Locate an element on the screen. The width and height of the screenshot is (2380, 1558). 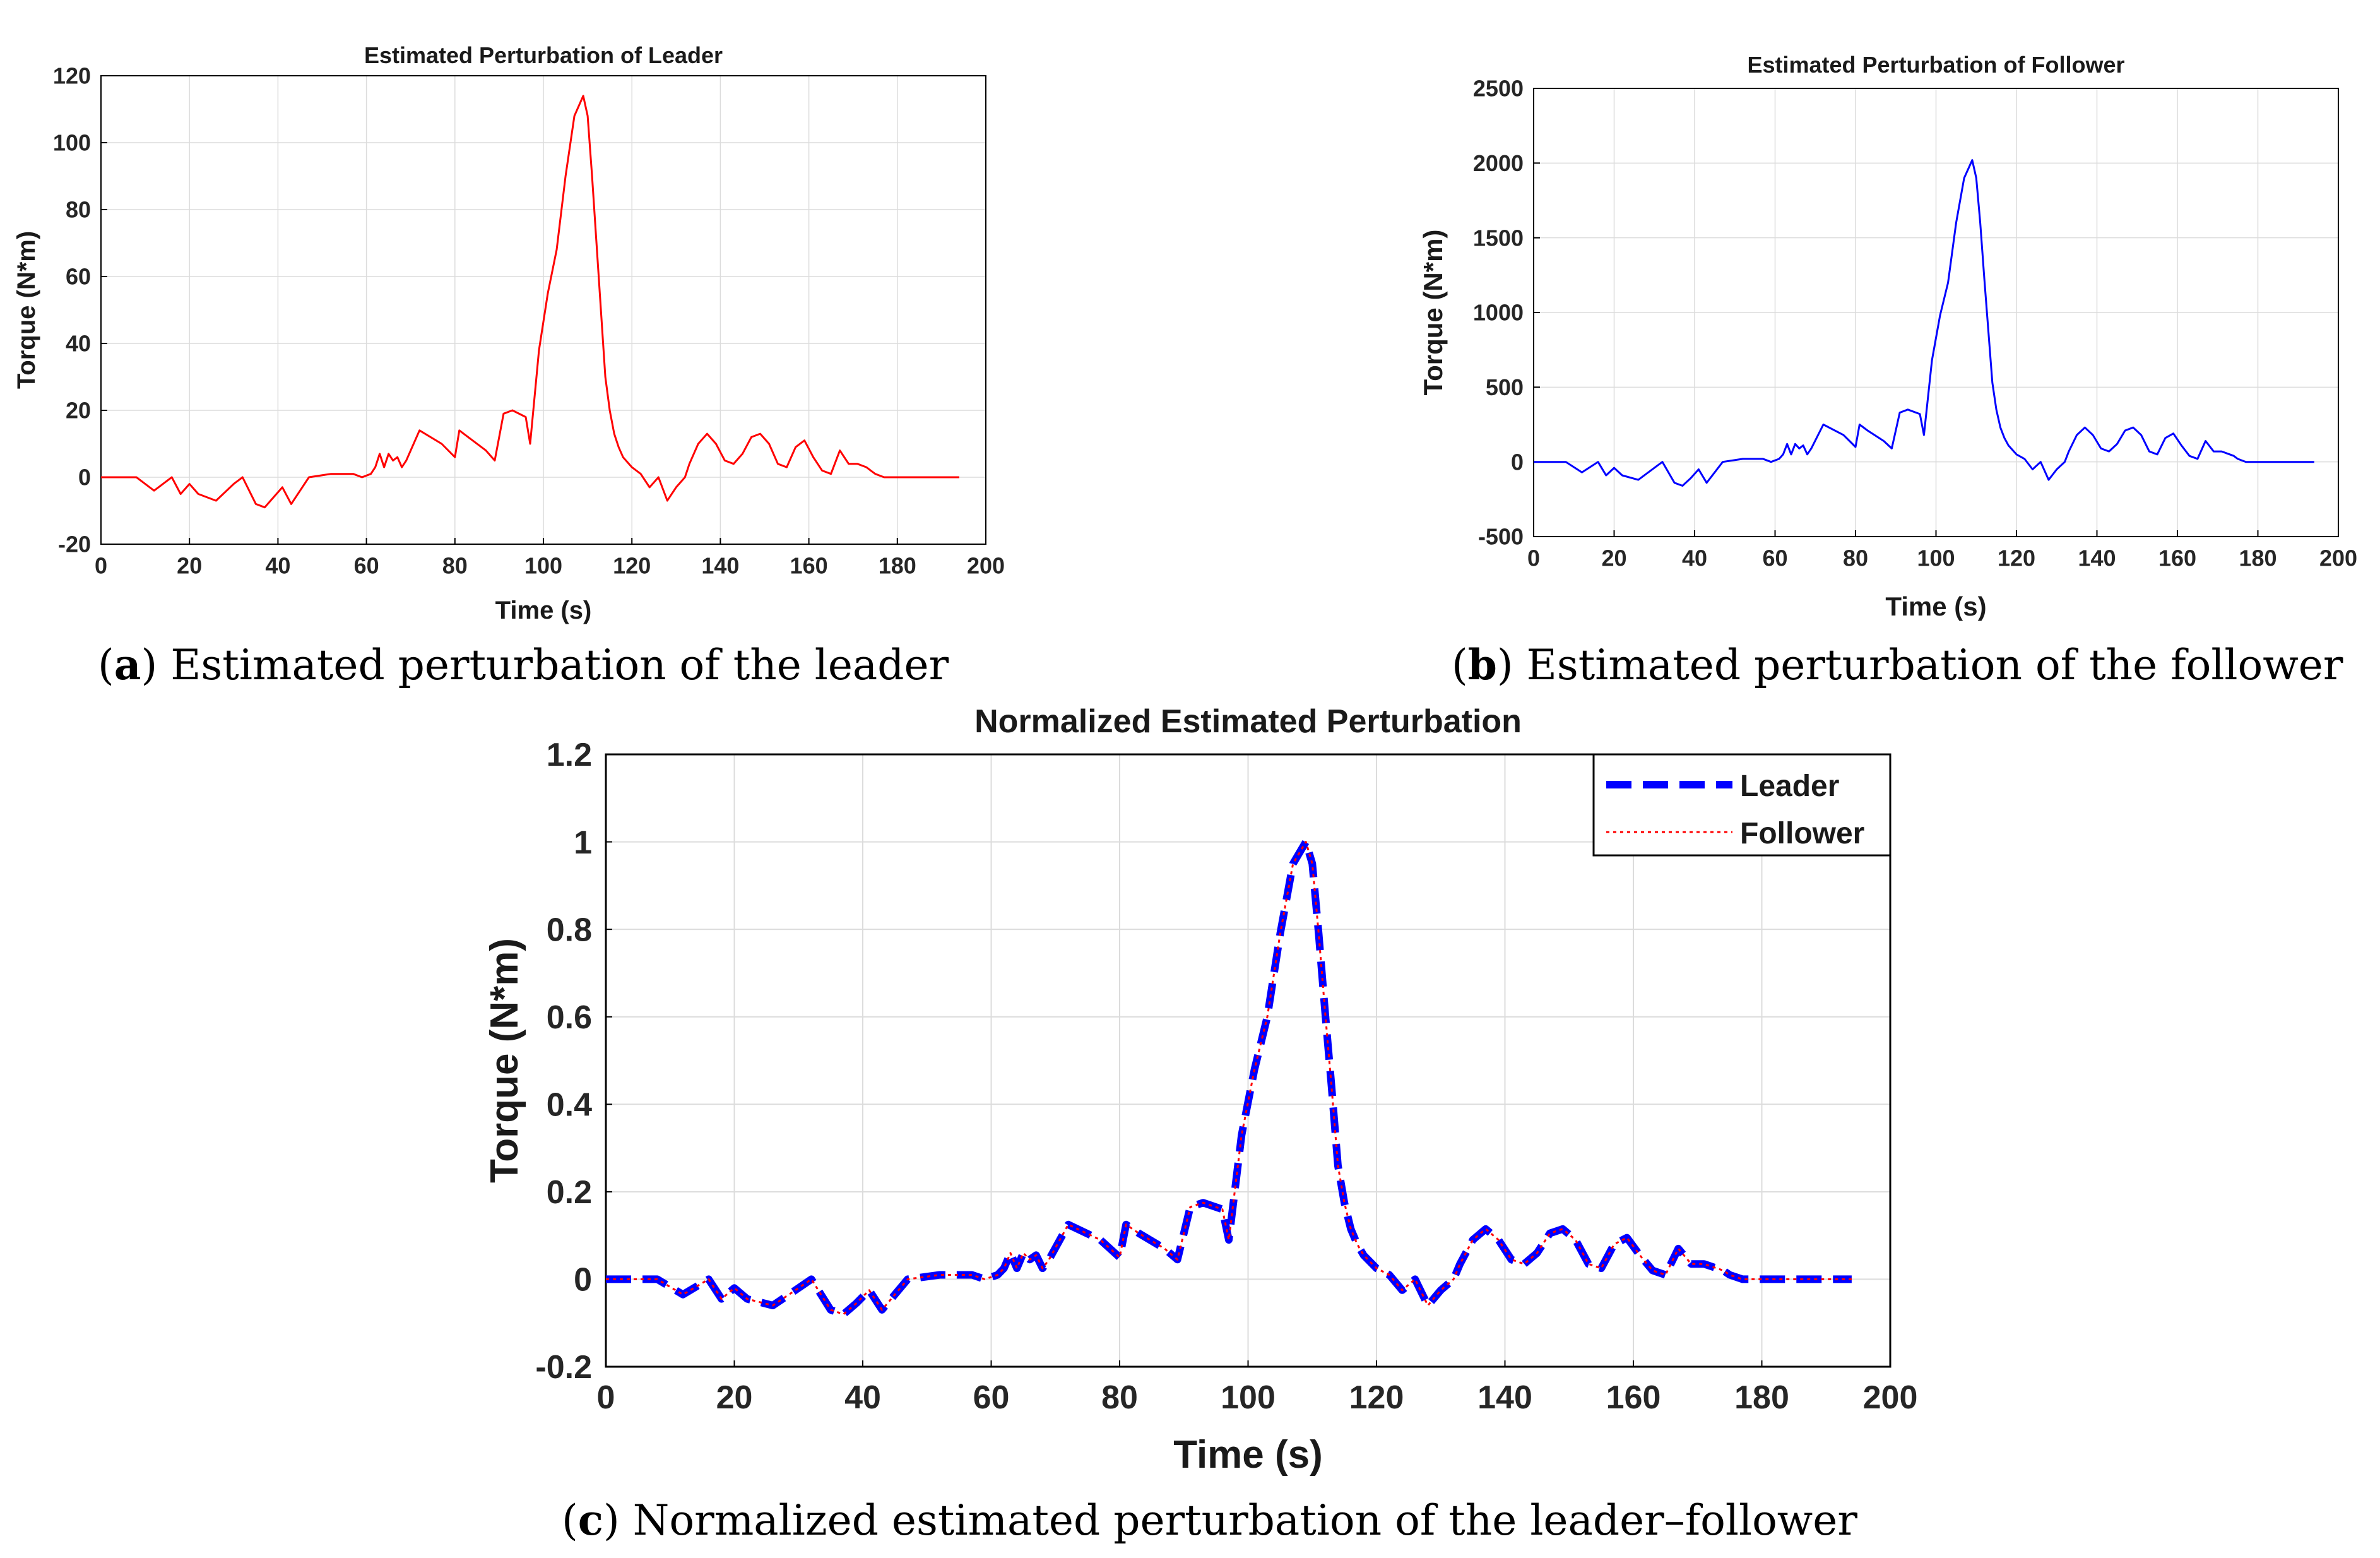
y-tick-label: 500 is located at coordinates (1505, 387).